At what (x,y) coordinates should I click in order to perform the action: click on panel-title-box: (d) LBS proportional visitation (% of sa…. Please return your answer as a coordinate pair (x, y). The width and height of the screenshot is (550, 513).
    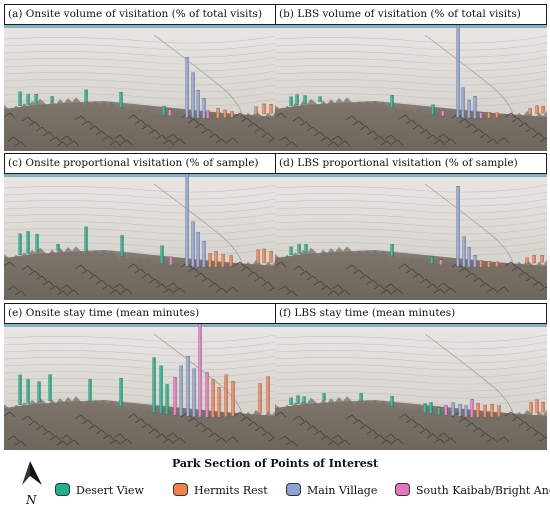
    Looking at the image, I should click on (411, 163).